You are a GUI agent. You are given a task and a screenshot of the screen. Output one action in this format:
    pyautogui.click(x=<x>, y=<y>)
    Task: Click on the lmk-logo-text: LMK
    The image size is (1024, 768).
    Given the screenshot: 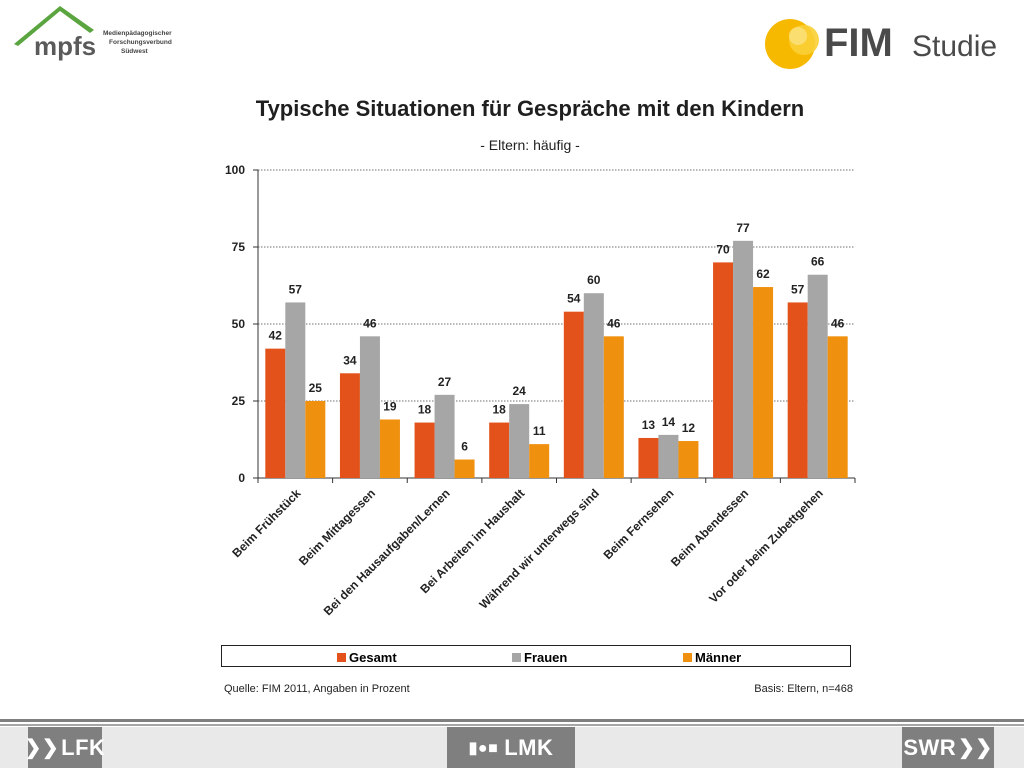 What is the action you would take?
    pyautogui.click(x=529, y=747)
    